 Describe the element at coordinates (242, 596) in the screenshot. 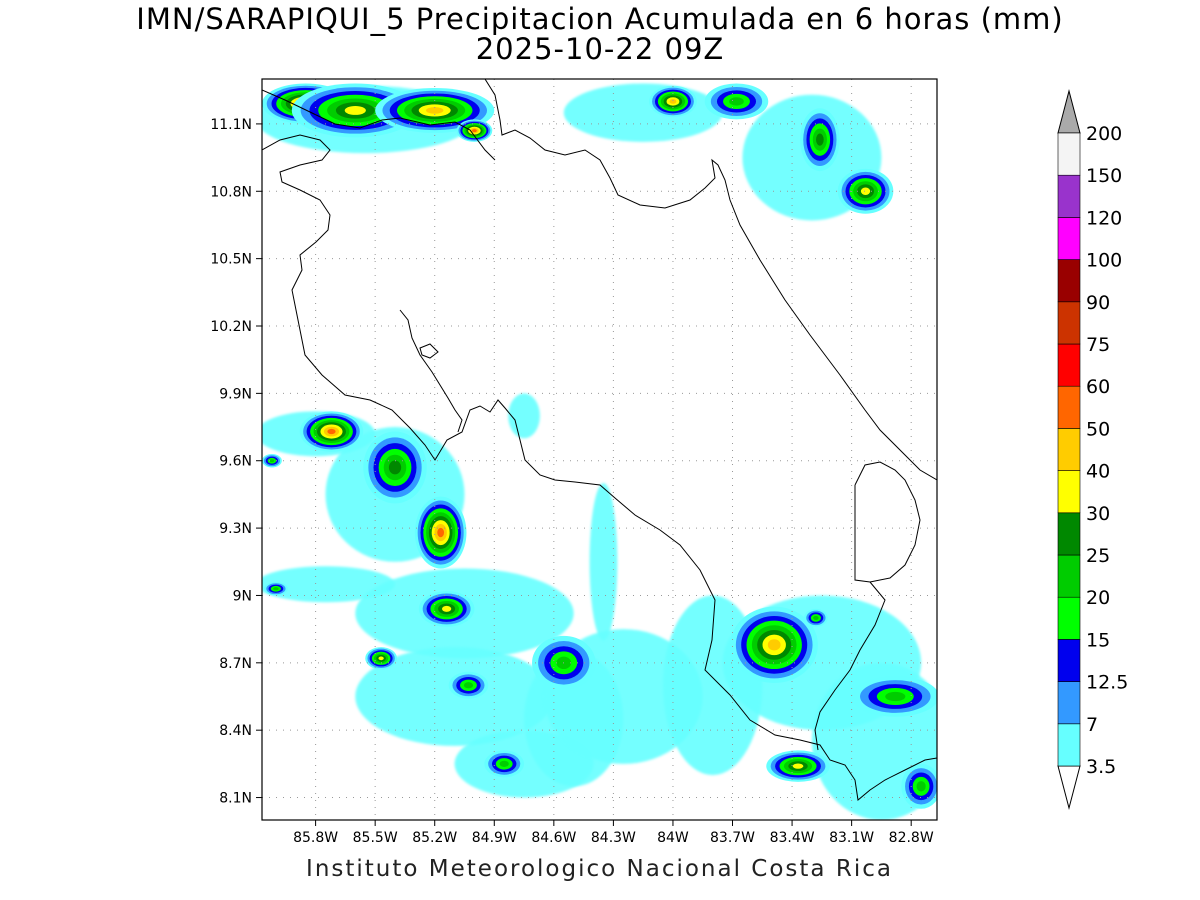

I see `lat-tick-label: 9N` at that location.